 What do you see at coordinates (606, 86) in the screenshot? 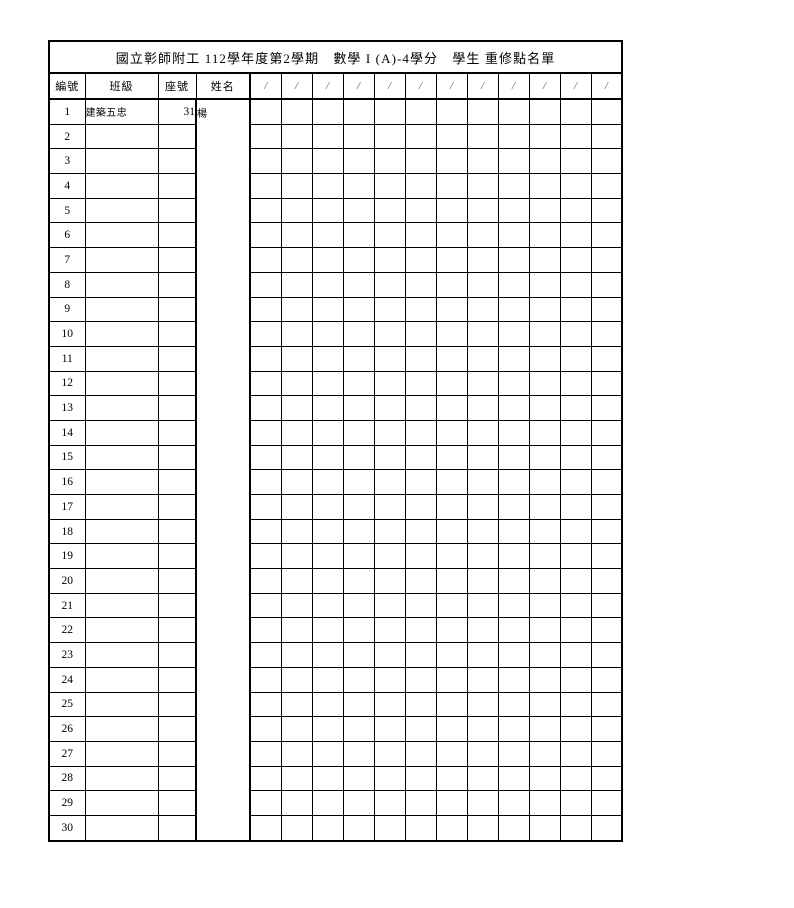
I see `column-header-date-12: /` at bounding box center [606, 86].